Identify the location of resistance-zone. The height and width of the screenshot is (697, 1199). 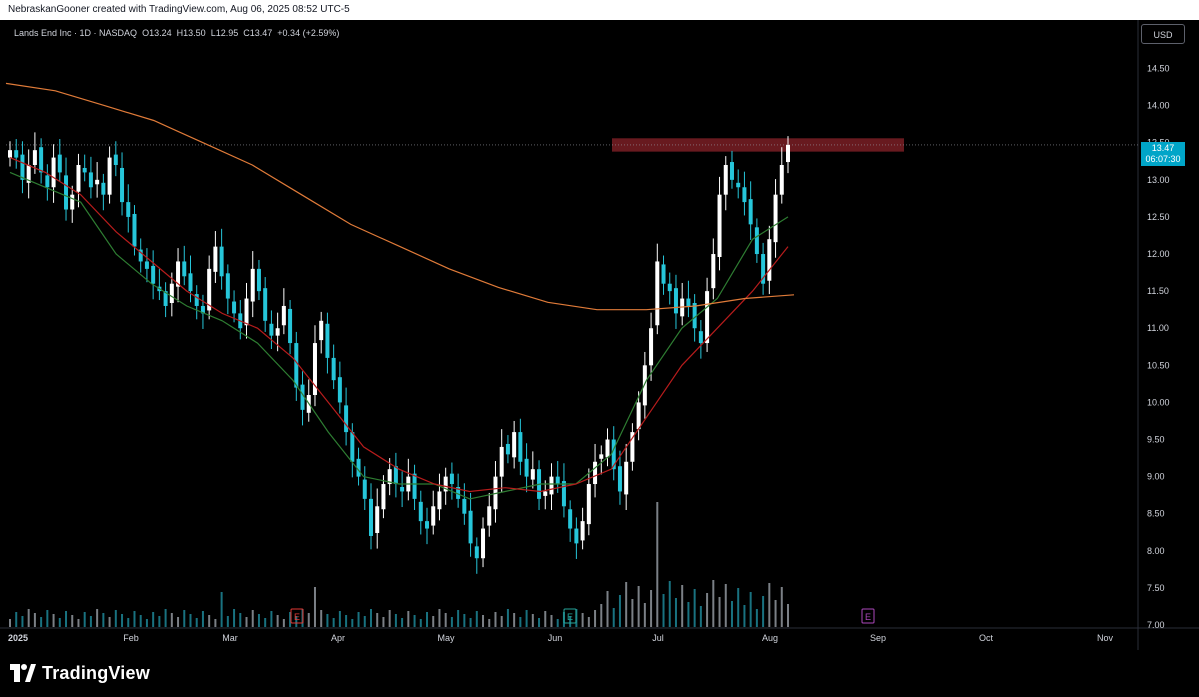
(758, 145).